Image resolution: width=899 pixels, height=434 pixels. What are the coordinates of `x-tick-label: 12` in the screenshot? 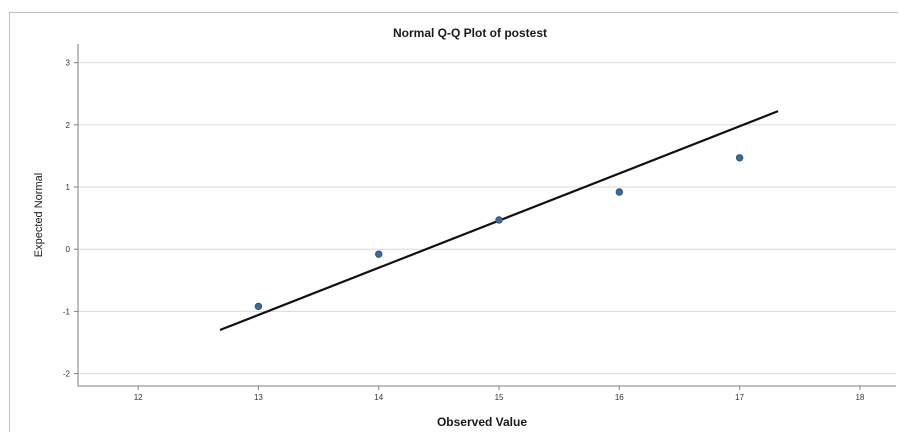 It's located at (138, 397).